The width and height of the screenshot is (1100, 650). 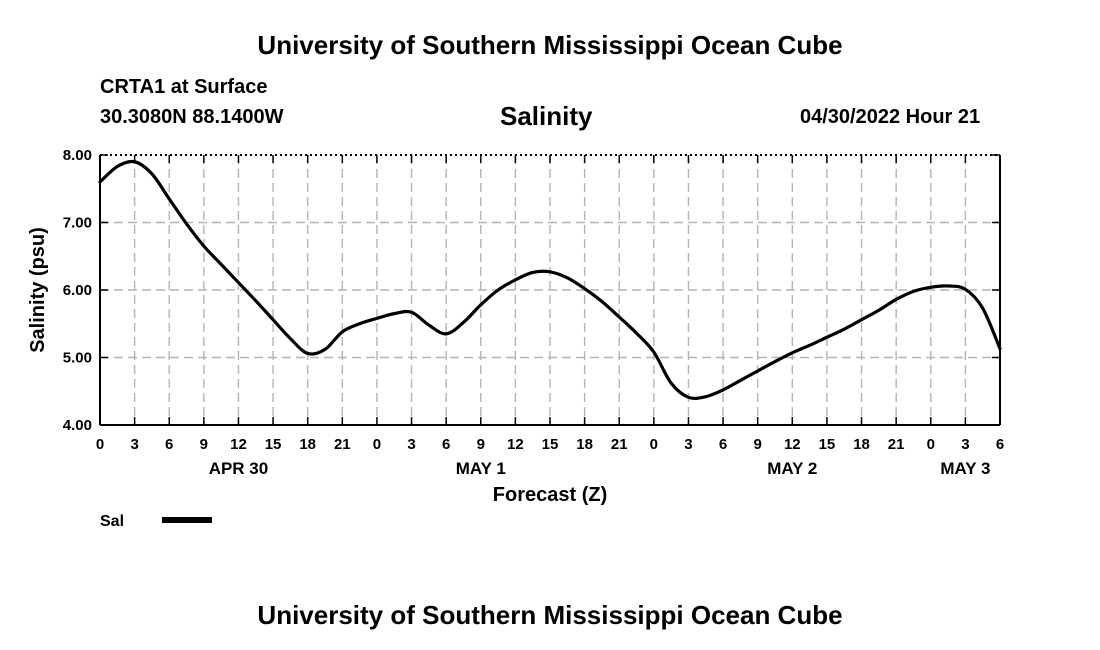 What do you see at coordinates (77, 223) in the screenshot?
I see `y-tick-label: 7.00` at bounding box center [77, 223].